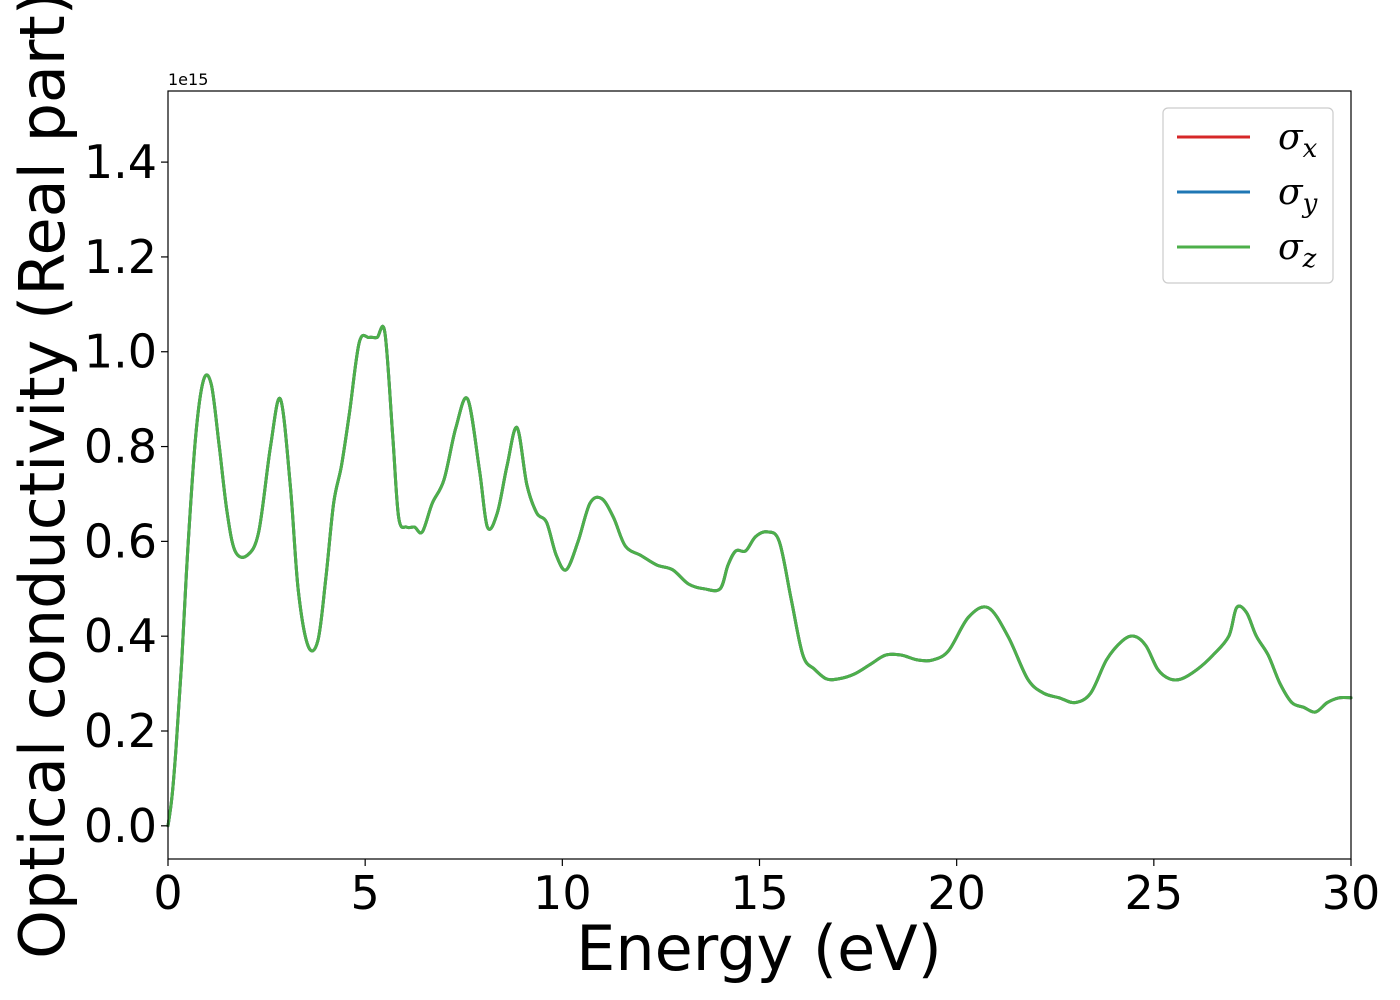  I want to click on x-tick-label: 20, so click(956, 893).